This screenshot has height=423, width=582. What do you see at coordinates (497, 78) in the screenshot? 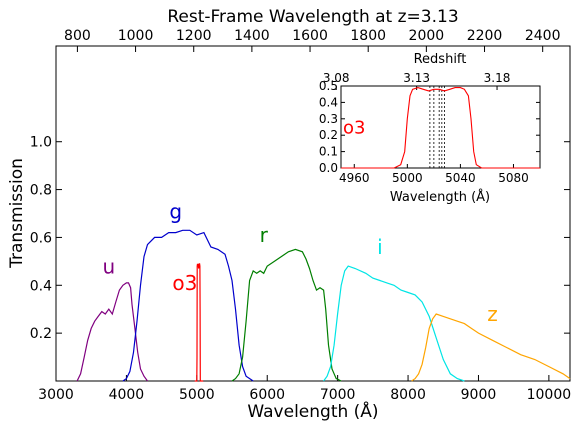
I see `inset-top-tick-label: 3.18` at bounding box center [497, 78].